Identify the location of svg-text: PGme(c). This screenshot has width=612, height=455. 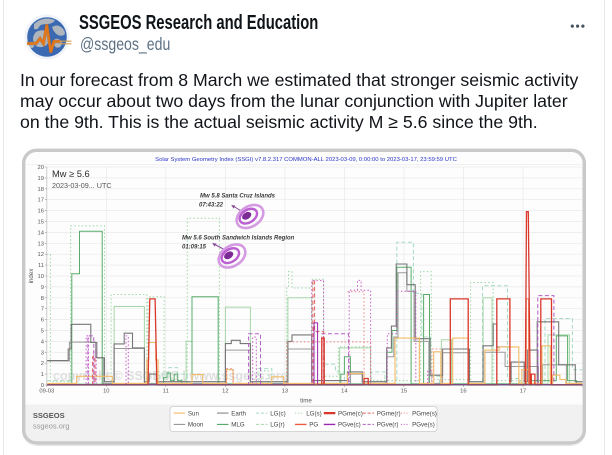
(350, 413).